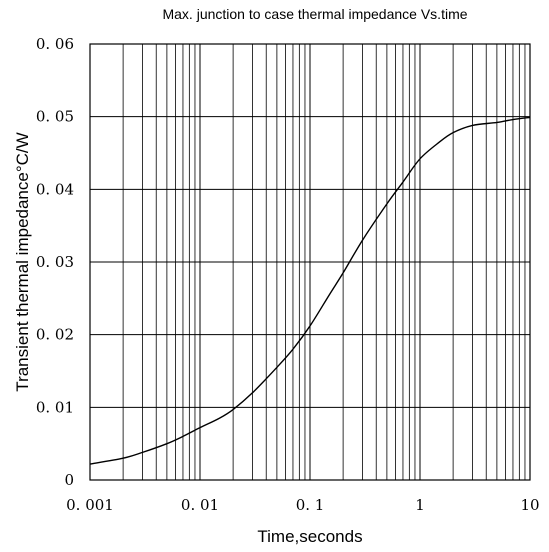 Image resolution: width=549 pixels, height=552 pixels. I want to click on x-tick-label: 1, so click(420, 505).